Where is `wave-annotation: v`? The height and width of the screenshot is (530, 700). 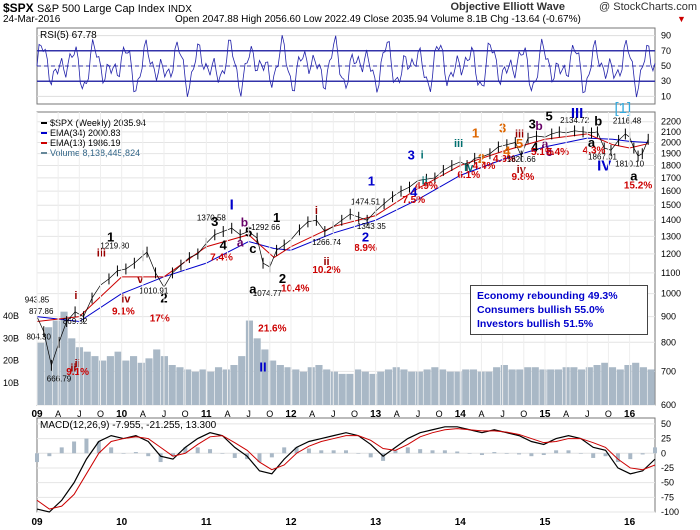
wave-annotation: v is located at coordinates (140, 280).